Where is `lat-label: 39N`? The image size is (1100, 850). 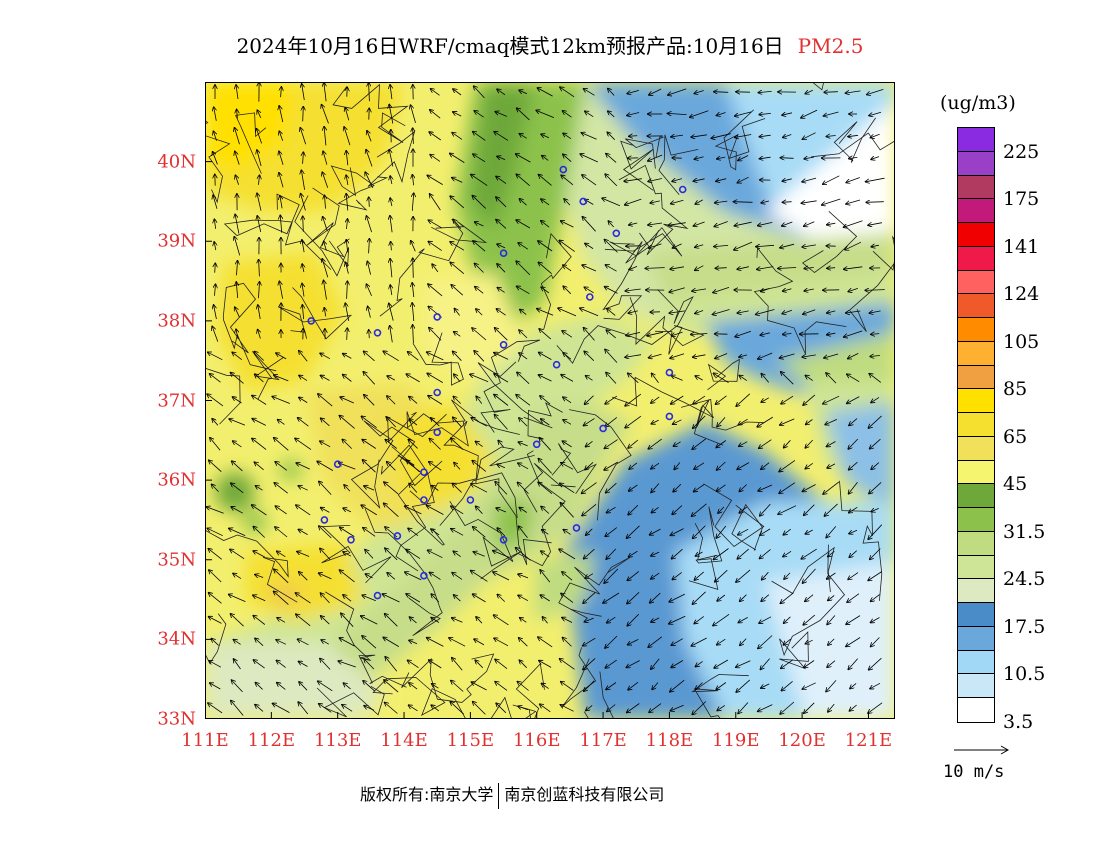
lat-label: 39N is located at coordinates (176, 241).